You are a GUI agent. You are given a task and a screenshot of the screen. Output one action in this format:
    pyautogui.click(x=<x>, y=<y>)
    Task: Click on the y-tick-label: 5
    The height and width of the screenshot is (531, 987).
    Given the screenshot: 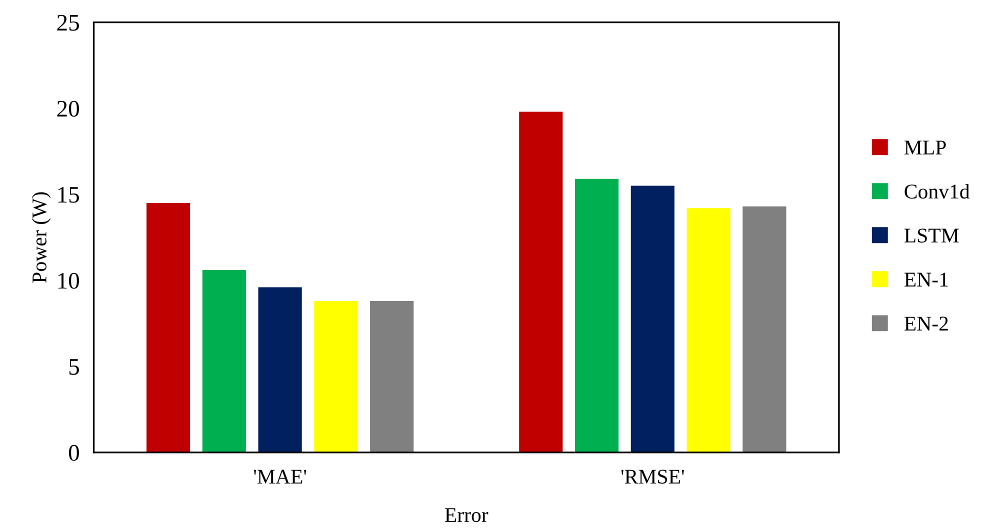 What is the action you would take?
    pyautogui.click(x=74, y=367)
    